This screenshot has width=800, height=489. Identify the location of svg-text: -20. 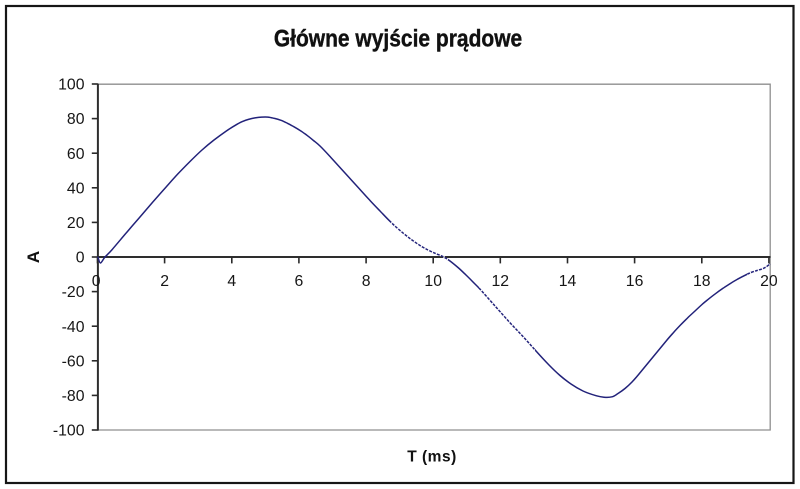
(73, 292).